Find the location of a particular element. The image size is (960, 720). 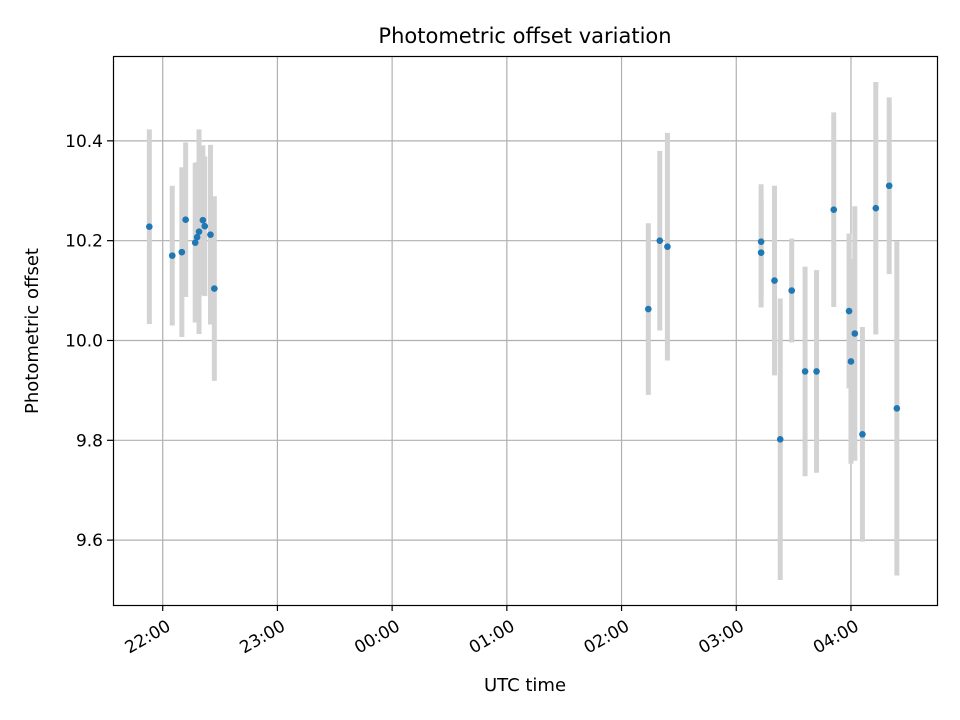

y-tick-label: 9.8 is located at coordinates (89, 441).